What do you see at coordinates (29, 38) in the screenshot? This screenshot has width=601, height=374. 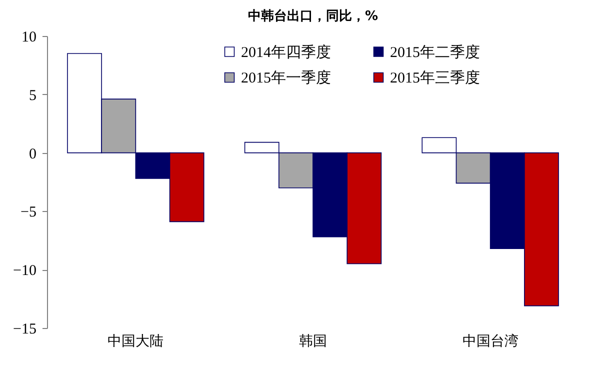 I see `y-tick-label: 10` at bounding box center [29, 38].